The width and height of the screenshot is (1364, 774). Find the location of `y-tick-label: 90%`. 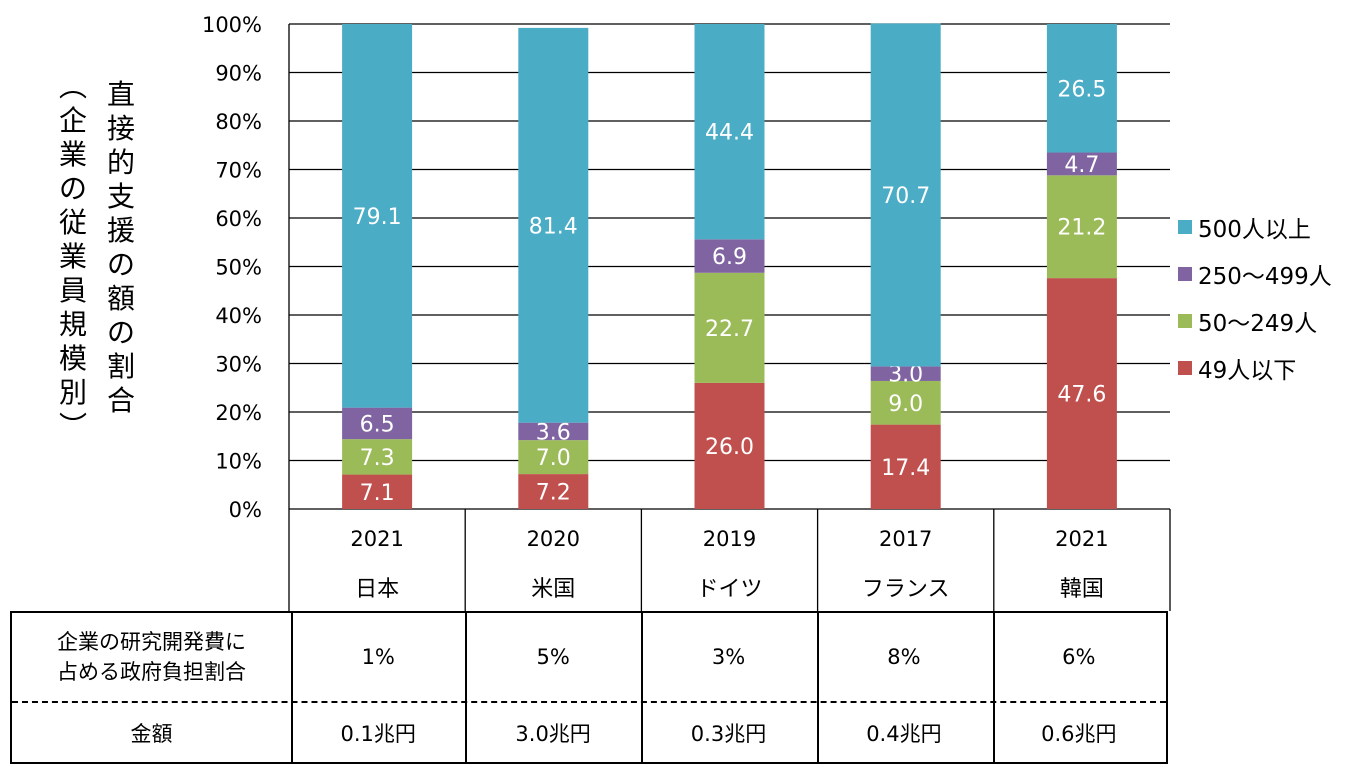

y-tick-label: 90% is located at coordinates (238, 74).